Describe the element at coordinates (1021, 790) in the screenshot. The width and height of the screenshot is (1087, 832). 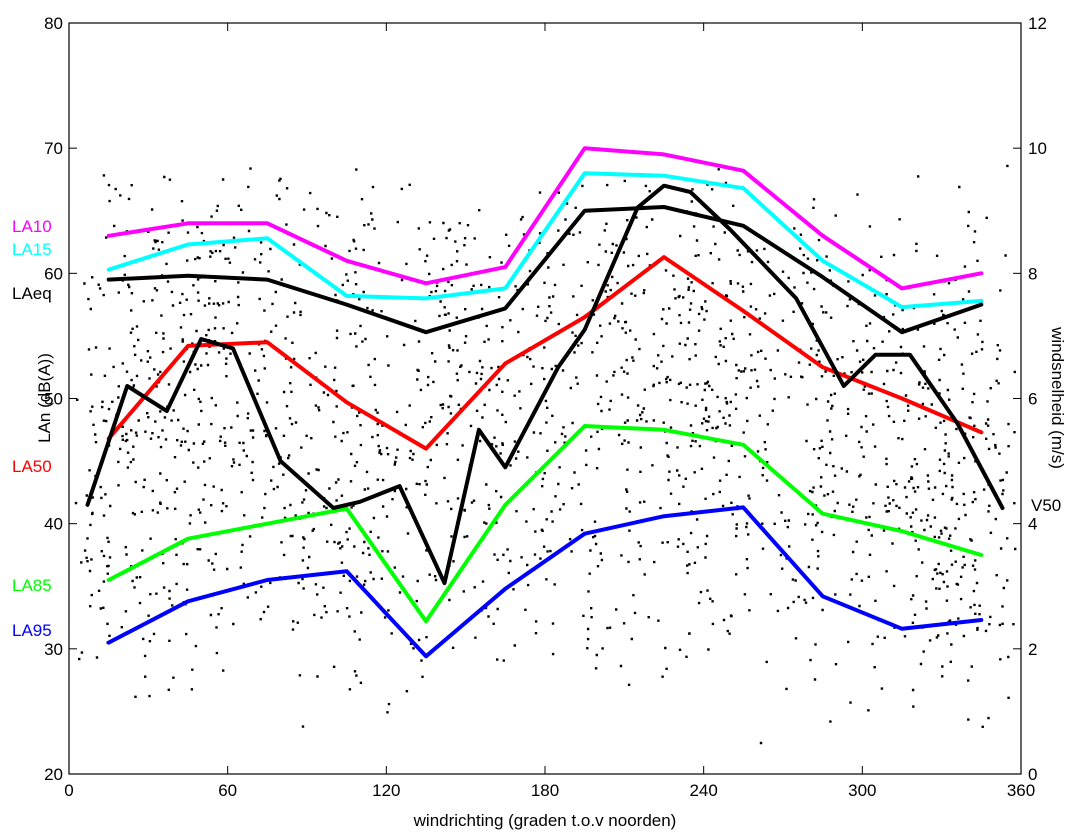
I see `x-tick-label: 360` at that location.